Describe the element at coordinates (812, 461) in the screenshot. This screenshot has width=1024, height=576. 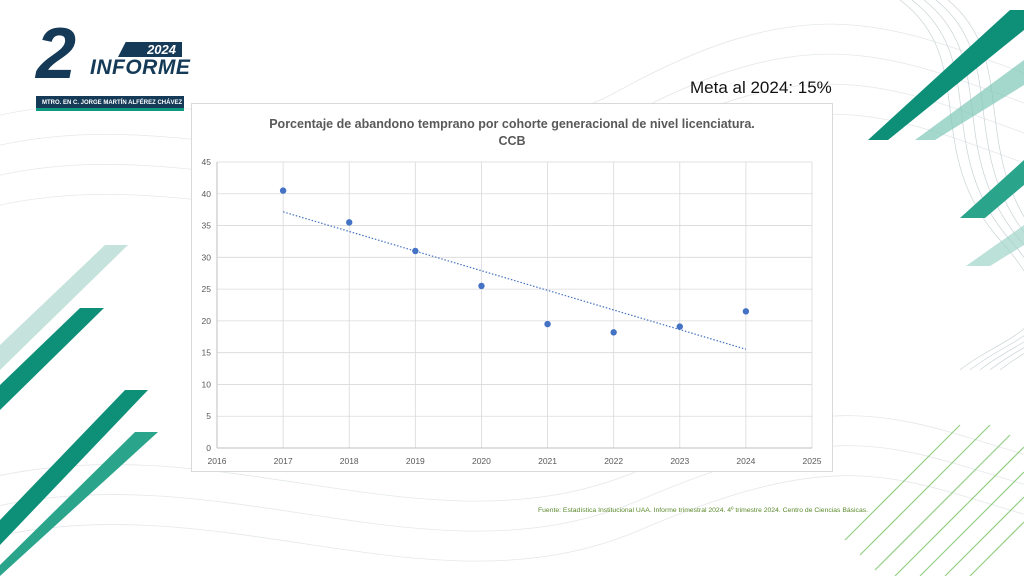
I see `x-tick-label: 2025` at that location.